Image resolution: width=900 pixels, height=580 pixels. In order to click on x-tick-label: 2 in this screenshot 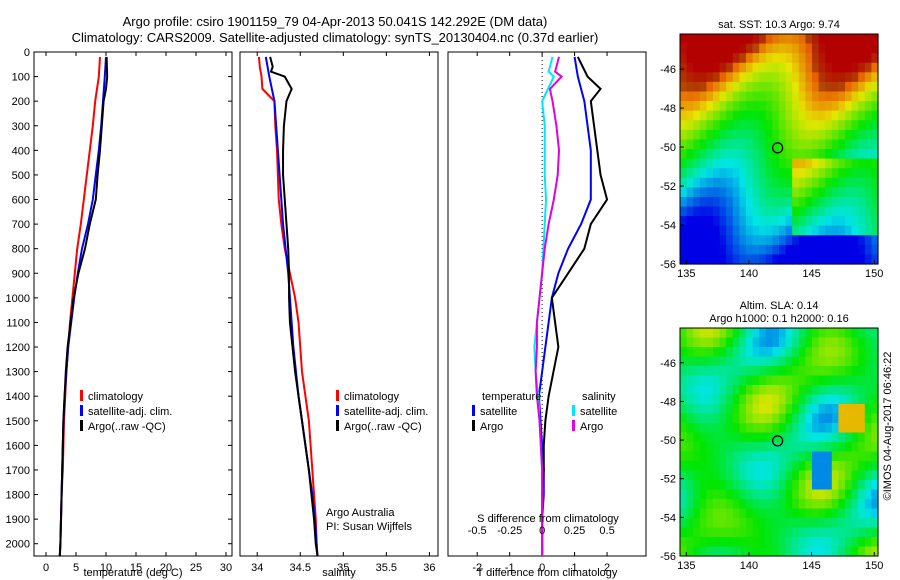, I will do `click(607, 568)`.